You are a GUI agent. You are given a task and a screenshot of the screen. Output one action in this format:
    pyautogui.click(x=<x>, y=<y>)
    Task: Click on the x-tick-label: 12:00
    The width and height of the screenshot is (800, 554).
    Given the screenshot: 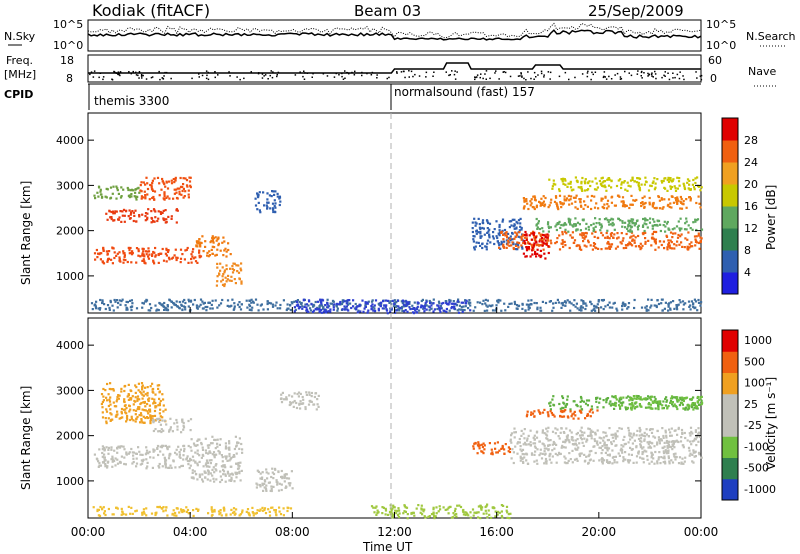 What is the action you would take?
    pyautogui.click(x=394, y=532)
    